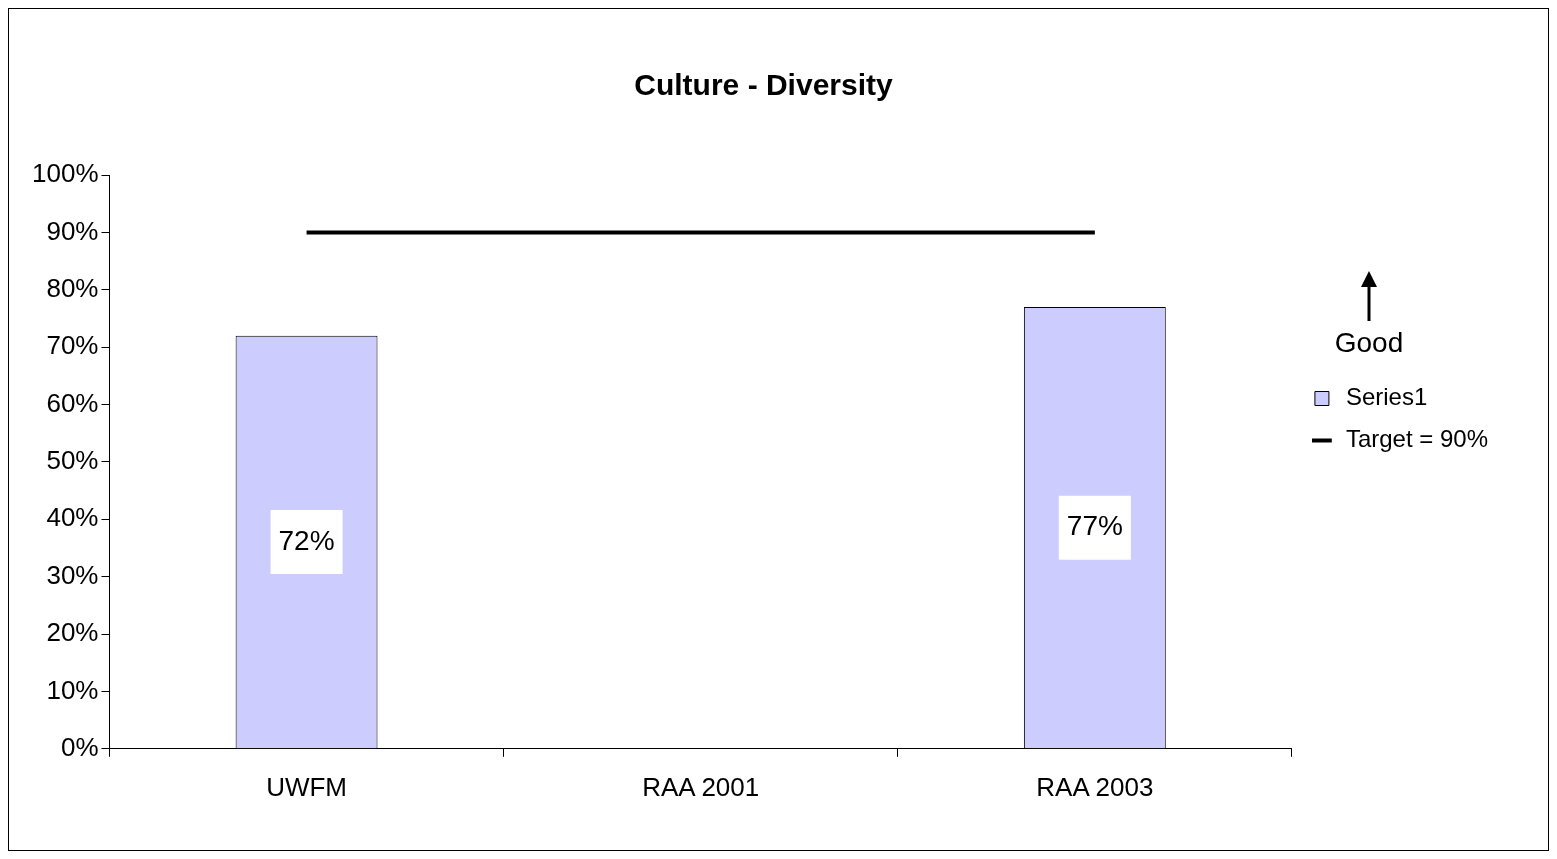 The height and width of the screenshot is (859, 1557). I want to click on y-tick-label: 10%, so click(72, 689).